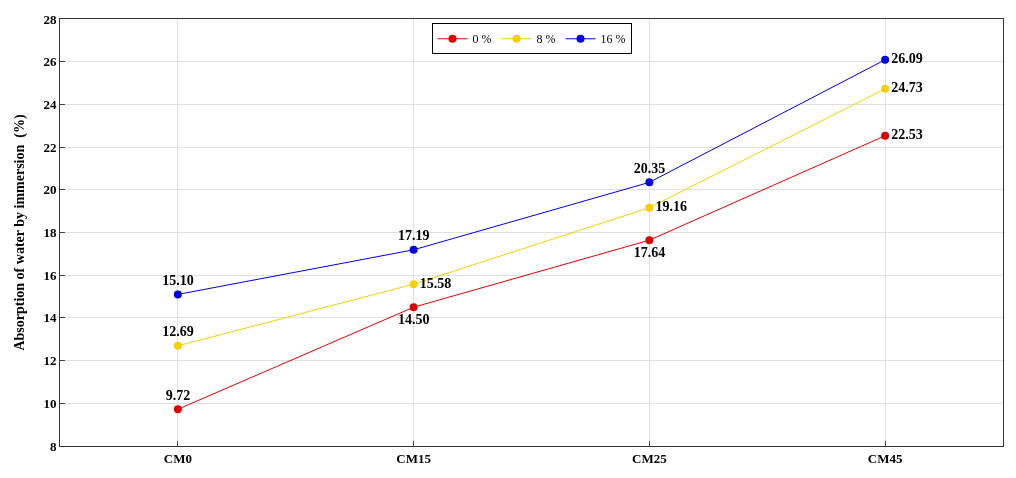 The width and height of the screenshot is (1016, 478). What do you see at coordinates (546, 39) in the screenshot?
I see `legend-label: 8 %` at bounding box center [546, 39].